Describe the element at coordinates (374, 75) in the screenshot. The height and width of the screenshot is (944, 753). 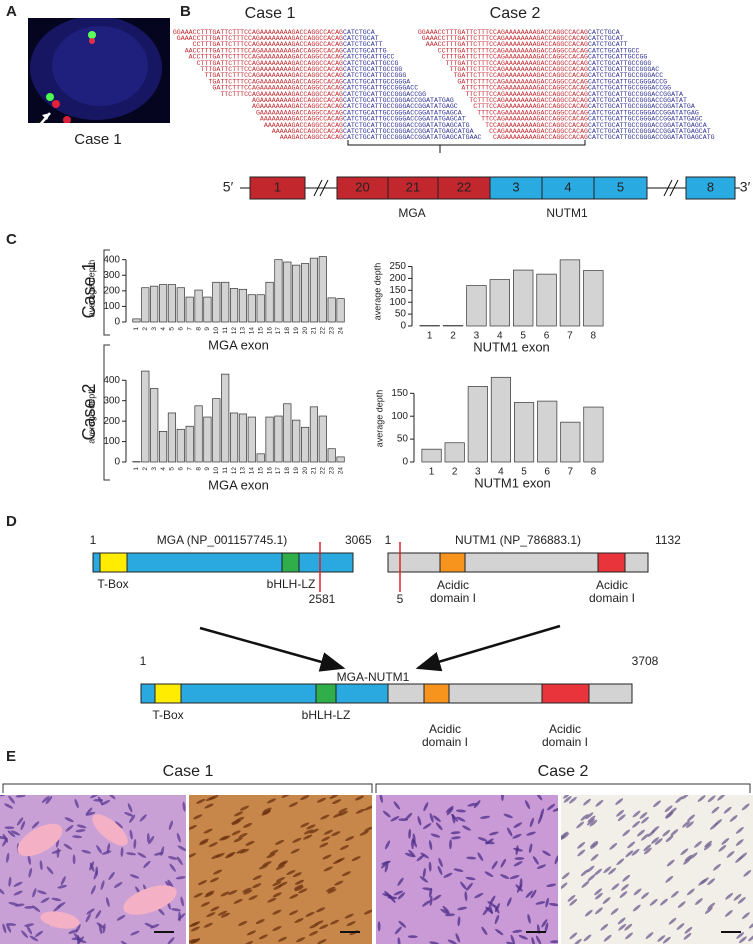
I see `read-nutm1: CATCTGCATTGCCGGG` at that location.